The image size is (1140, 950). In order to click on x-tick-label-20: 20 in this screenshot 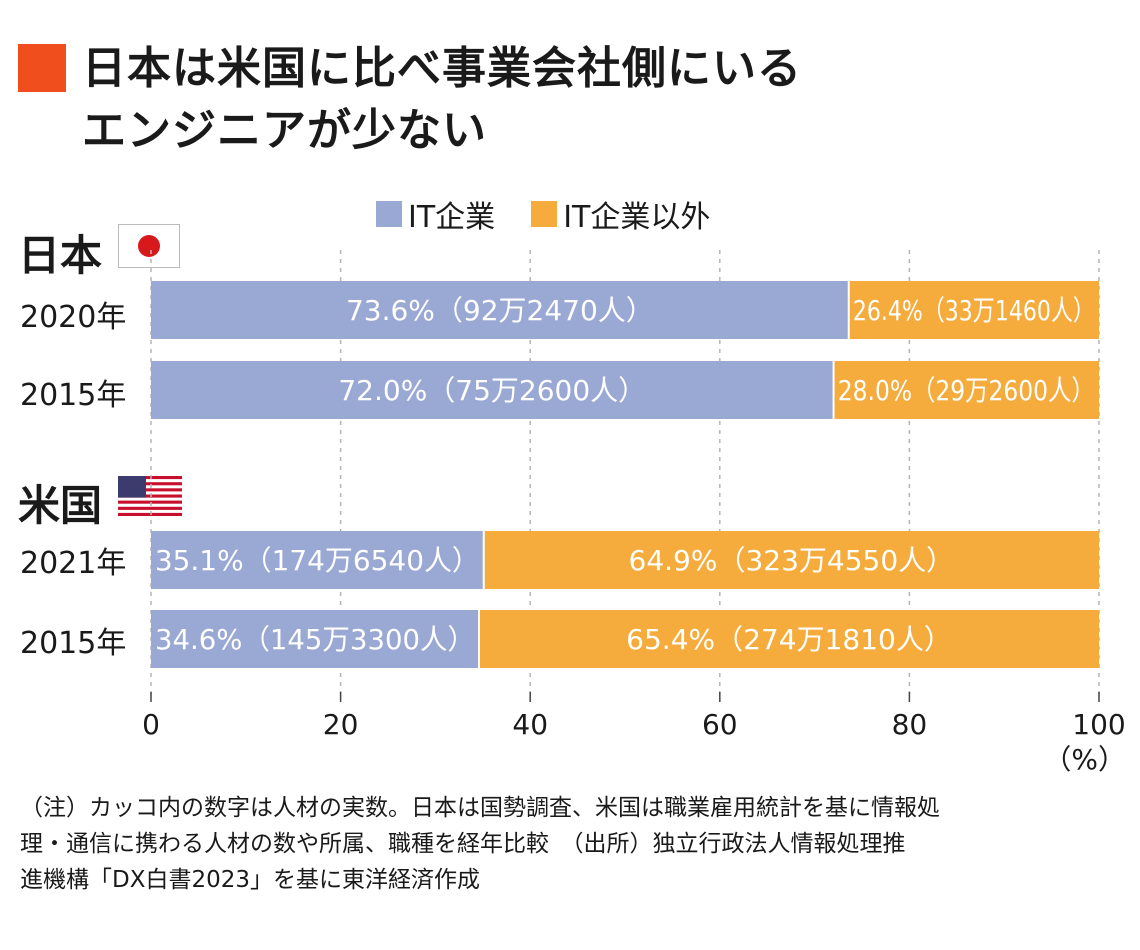, I will do `click(341, 724)`.